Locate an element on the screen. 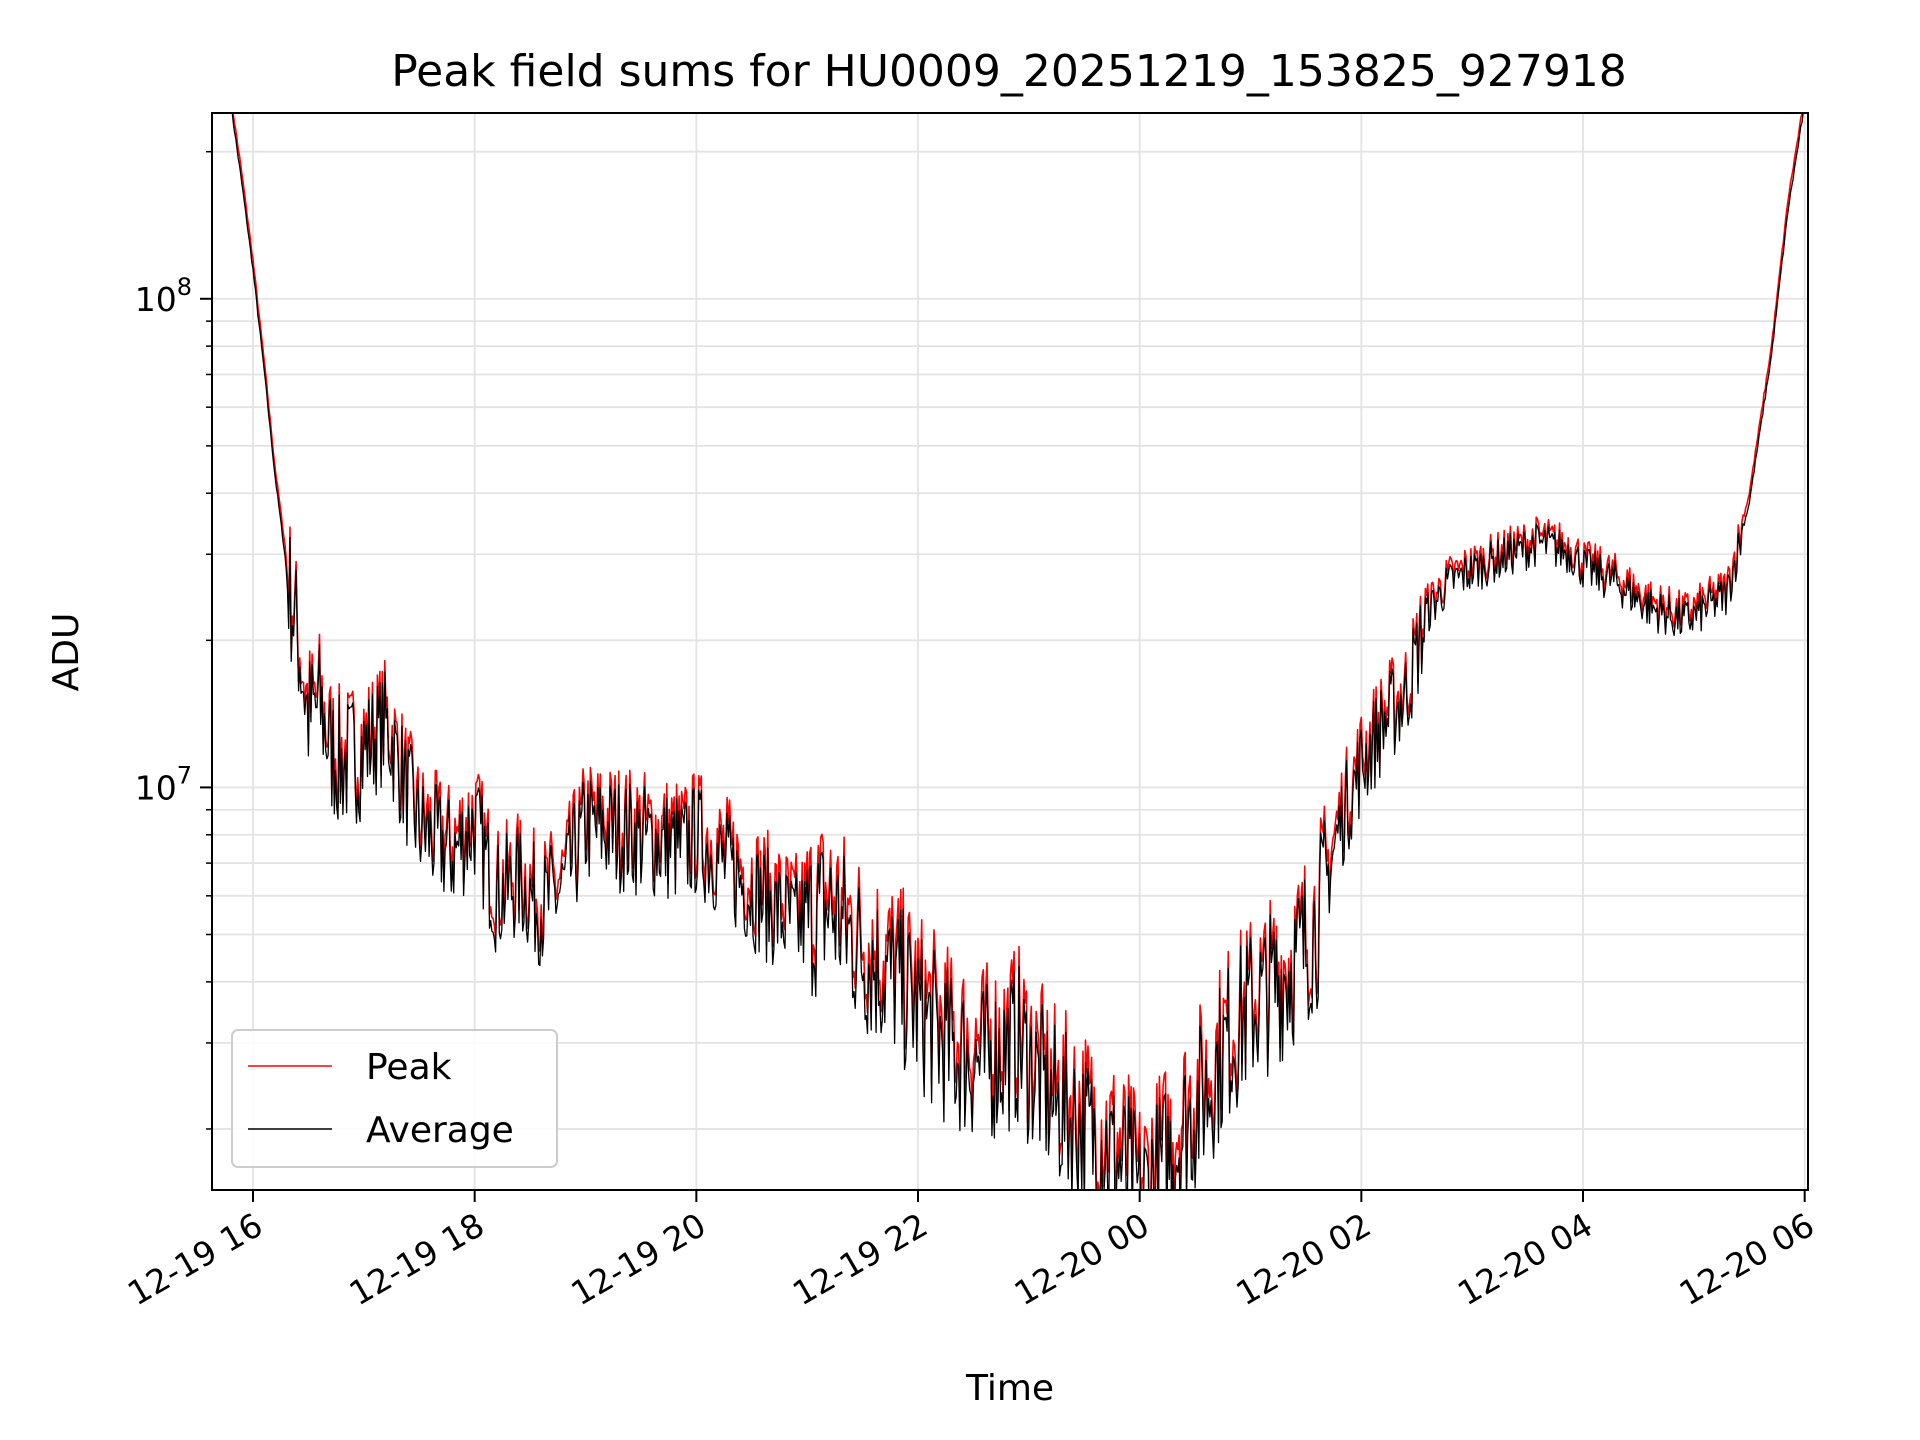 This screenshot has height=1440, width=1920. y-axis-label: ADU is located at coordinates (66, 652).